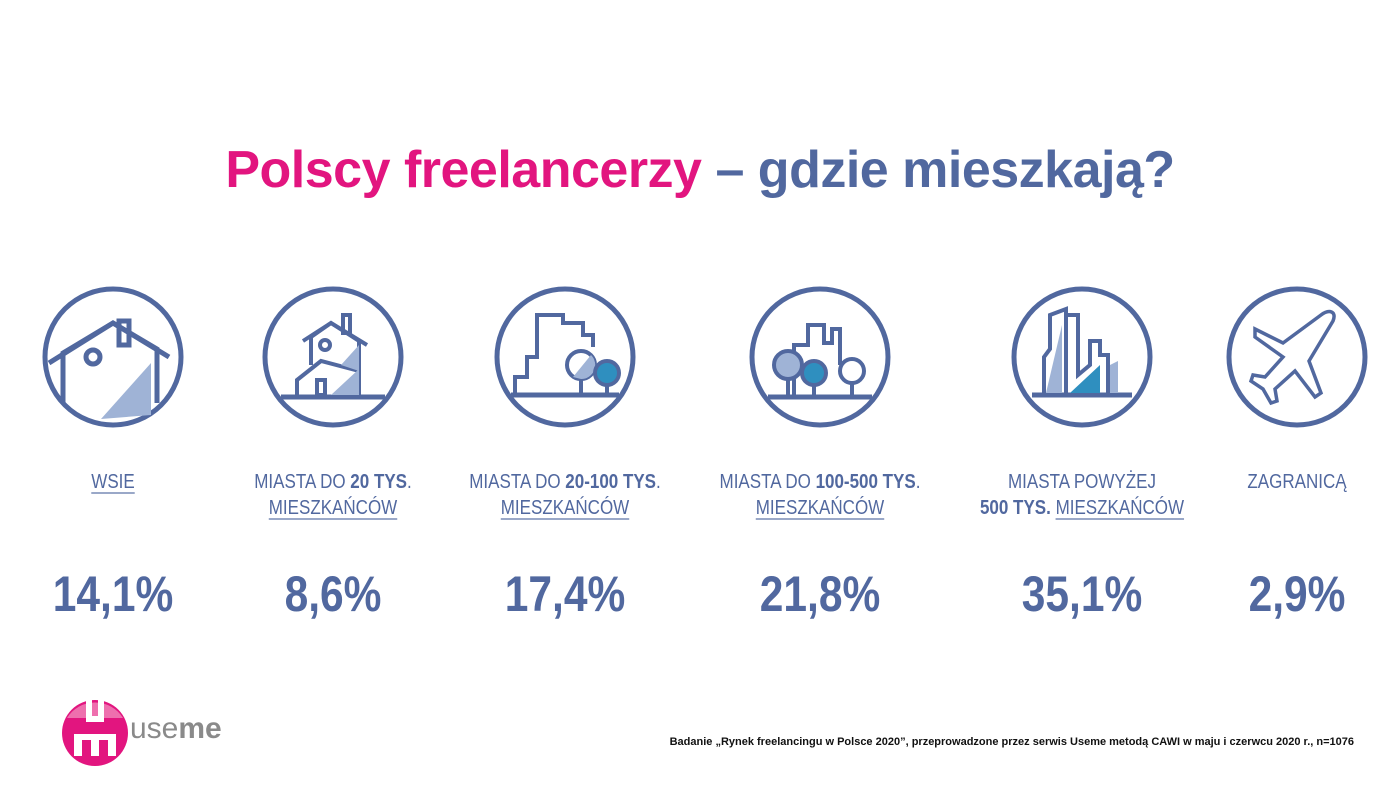 The height and width of the screenshot is (787, 1400). Describe the element at coordinates (565, 357) in the screenshot. I see `town-building-icon` at that location.